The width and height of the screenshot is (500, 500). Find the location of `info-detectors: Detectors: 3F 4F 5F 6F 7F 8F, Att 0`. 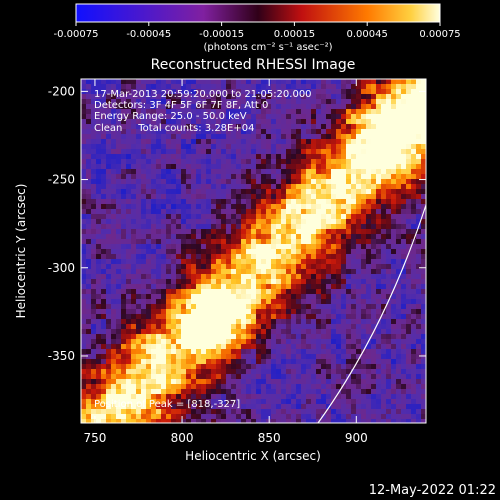

info-detectors: Detectors: 3F 4F 5F 6F 7F 8F, Att 0 is located at coordinates (181, 105).